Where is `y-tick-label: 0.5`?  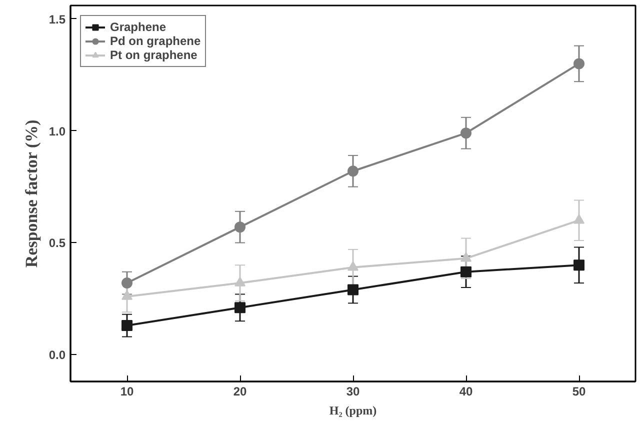 y-tick-label: 0.5 is located at coordinates (57, 243).